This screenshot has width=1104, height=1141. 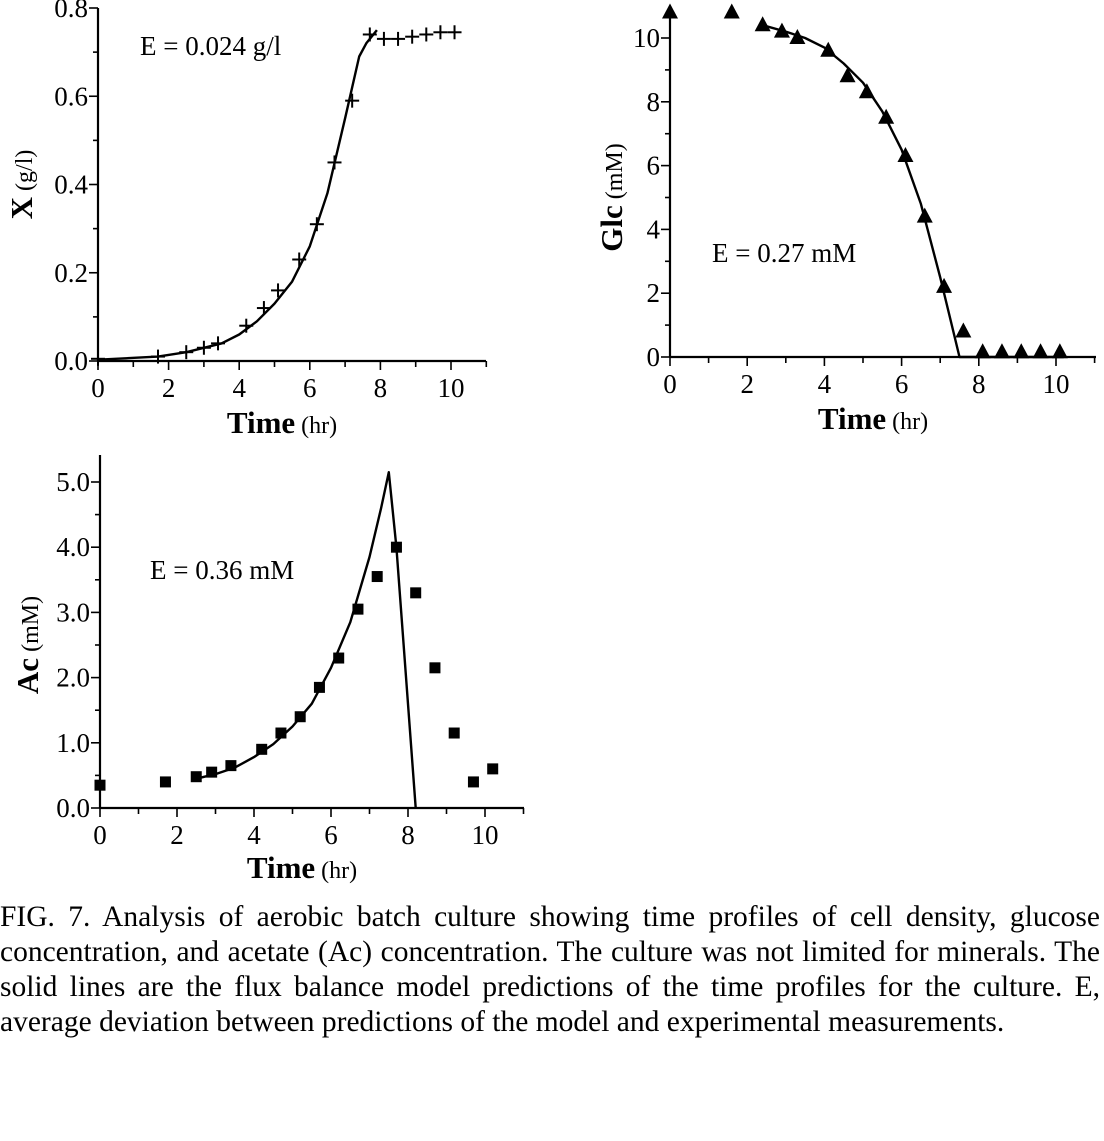 What do you see at coordinates (71, 11) in the screenshot?
I see `y-tick-label-x: 0.8` at bounding box center [71, 11].